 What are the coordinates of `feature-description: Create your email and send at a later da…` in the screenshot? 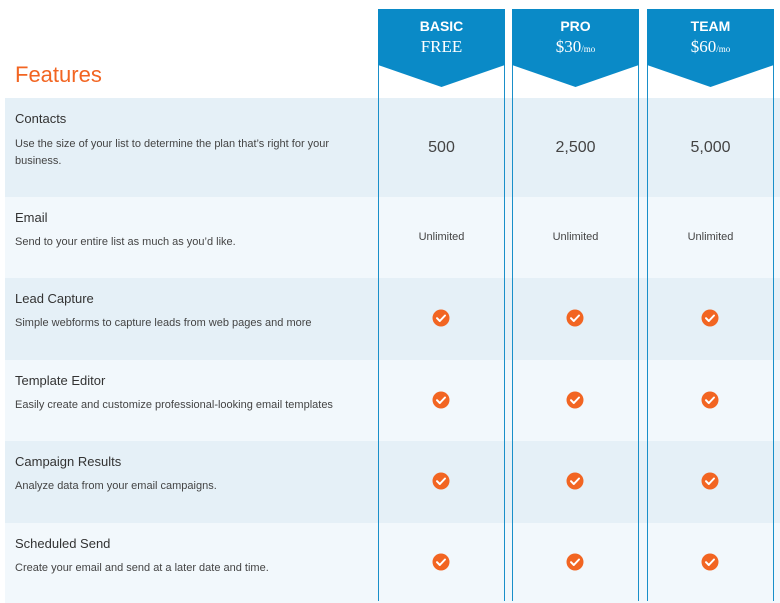 It's located at (142, 568).